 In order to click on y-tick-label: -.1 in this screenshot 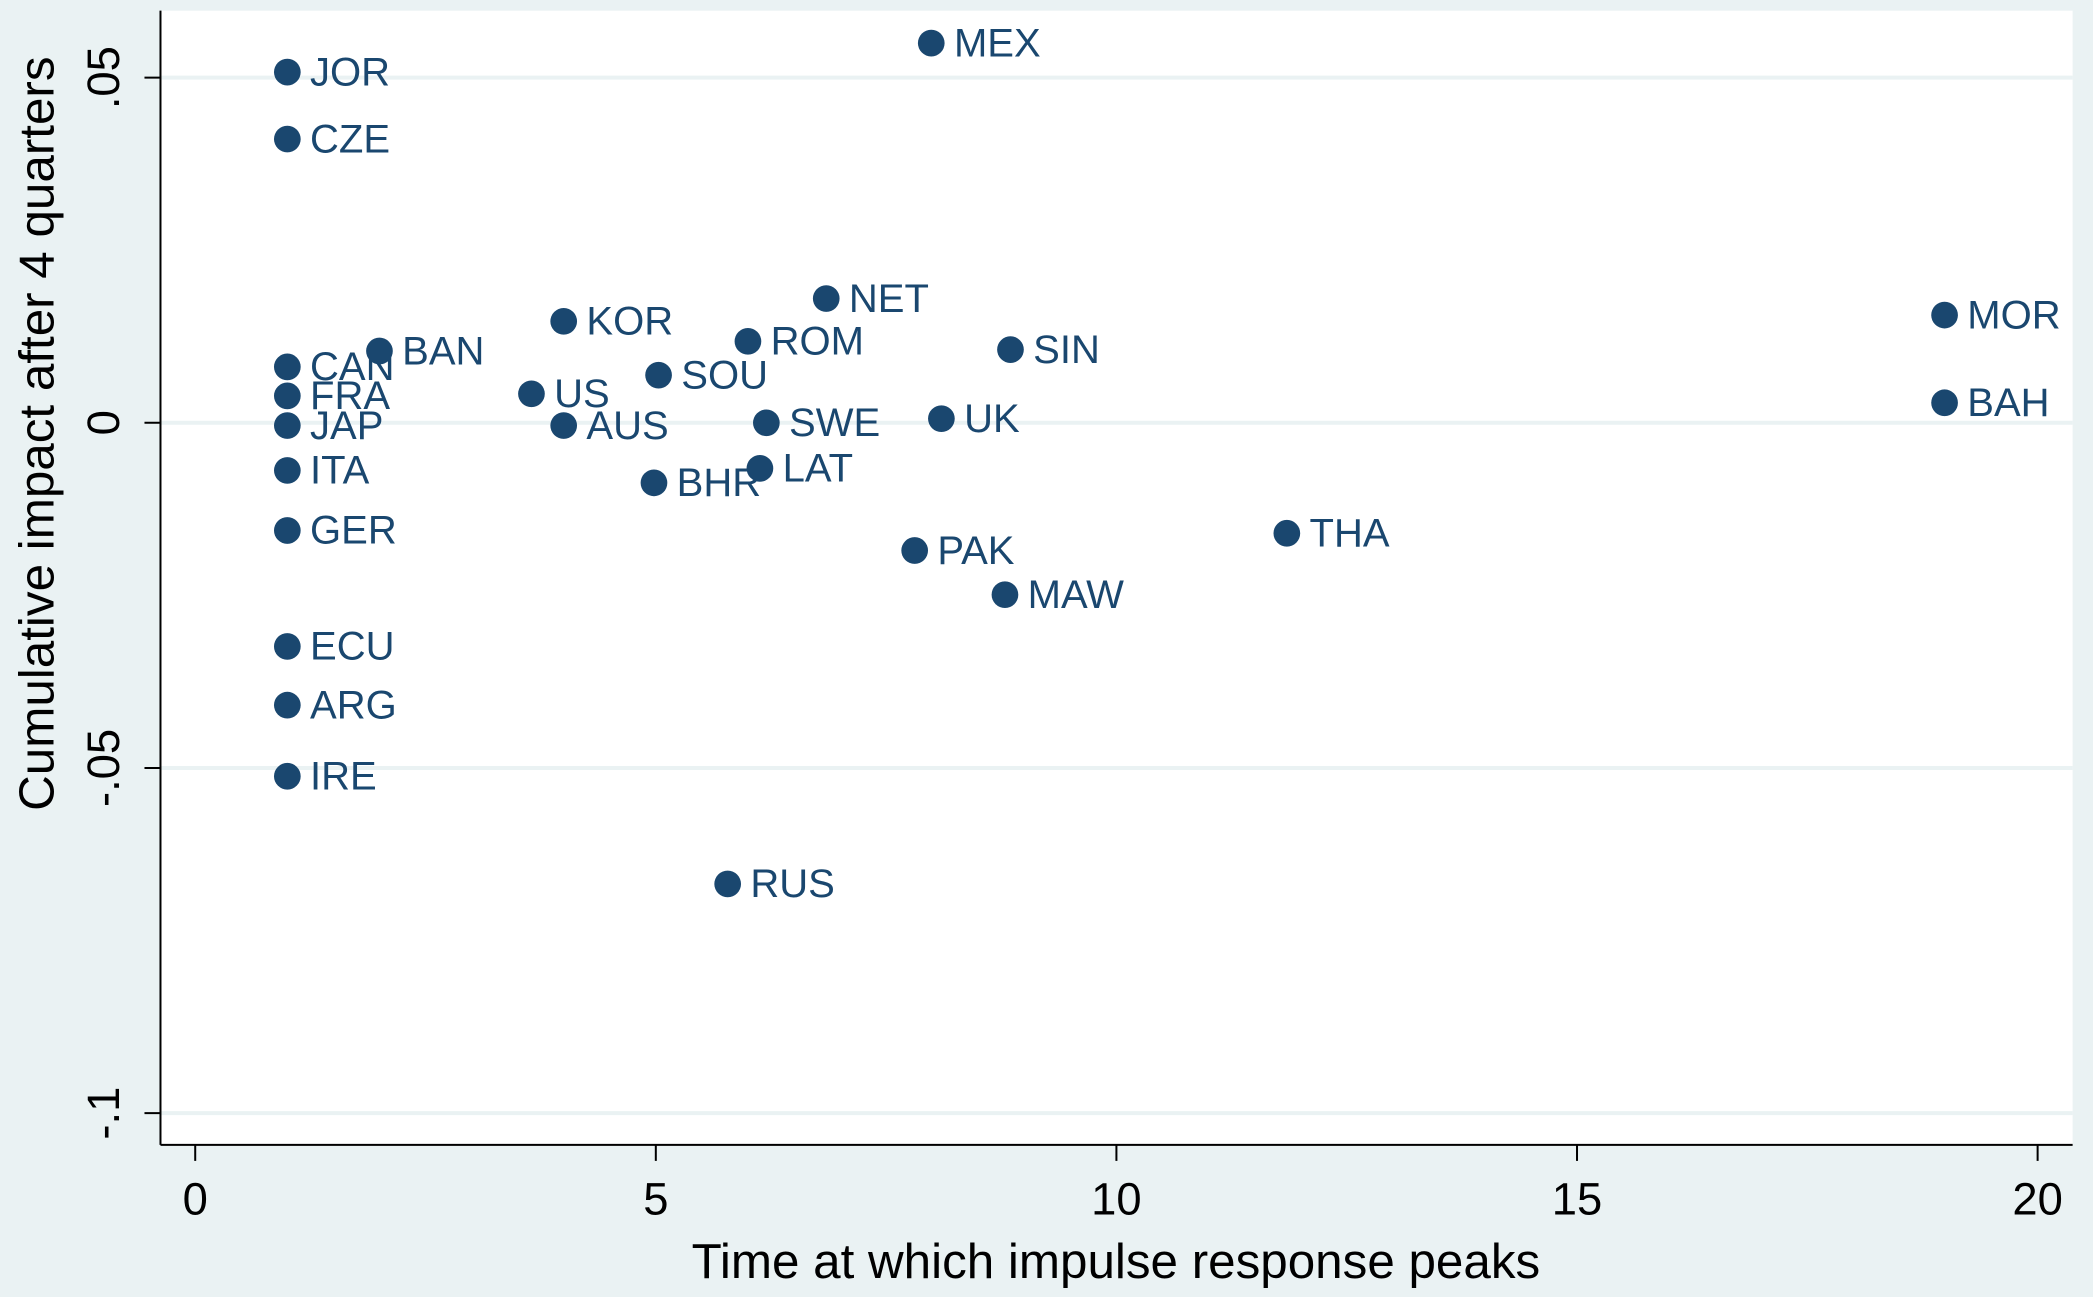, I will do `click(103, 1113)`.